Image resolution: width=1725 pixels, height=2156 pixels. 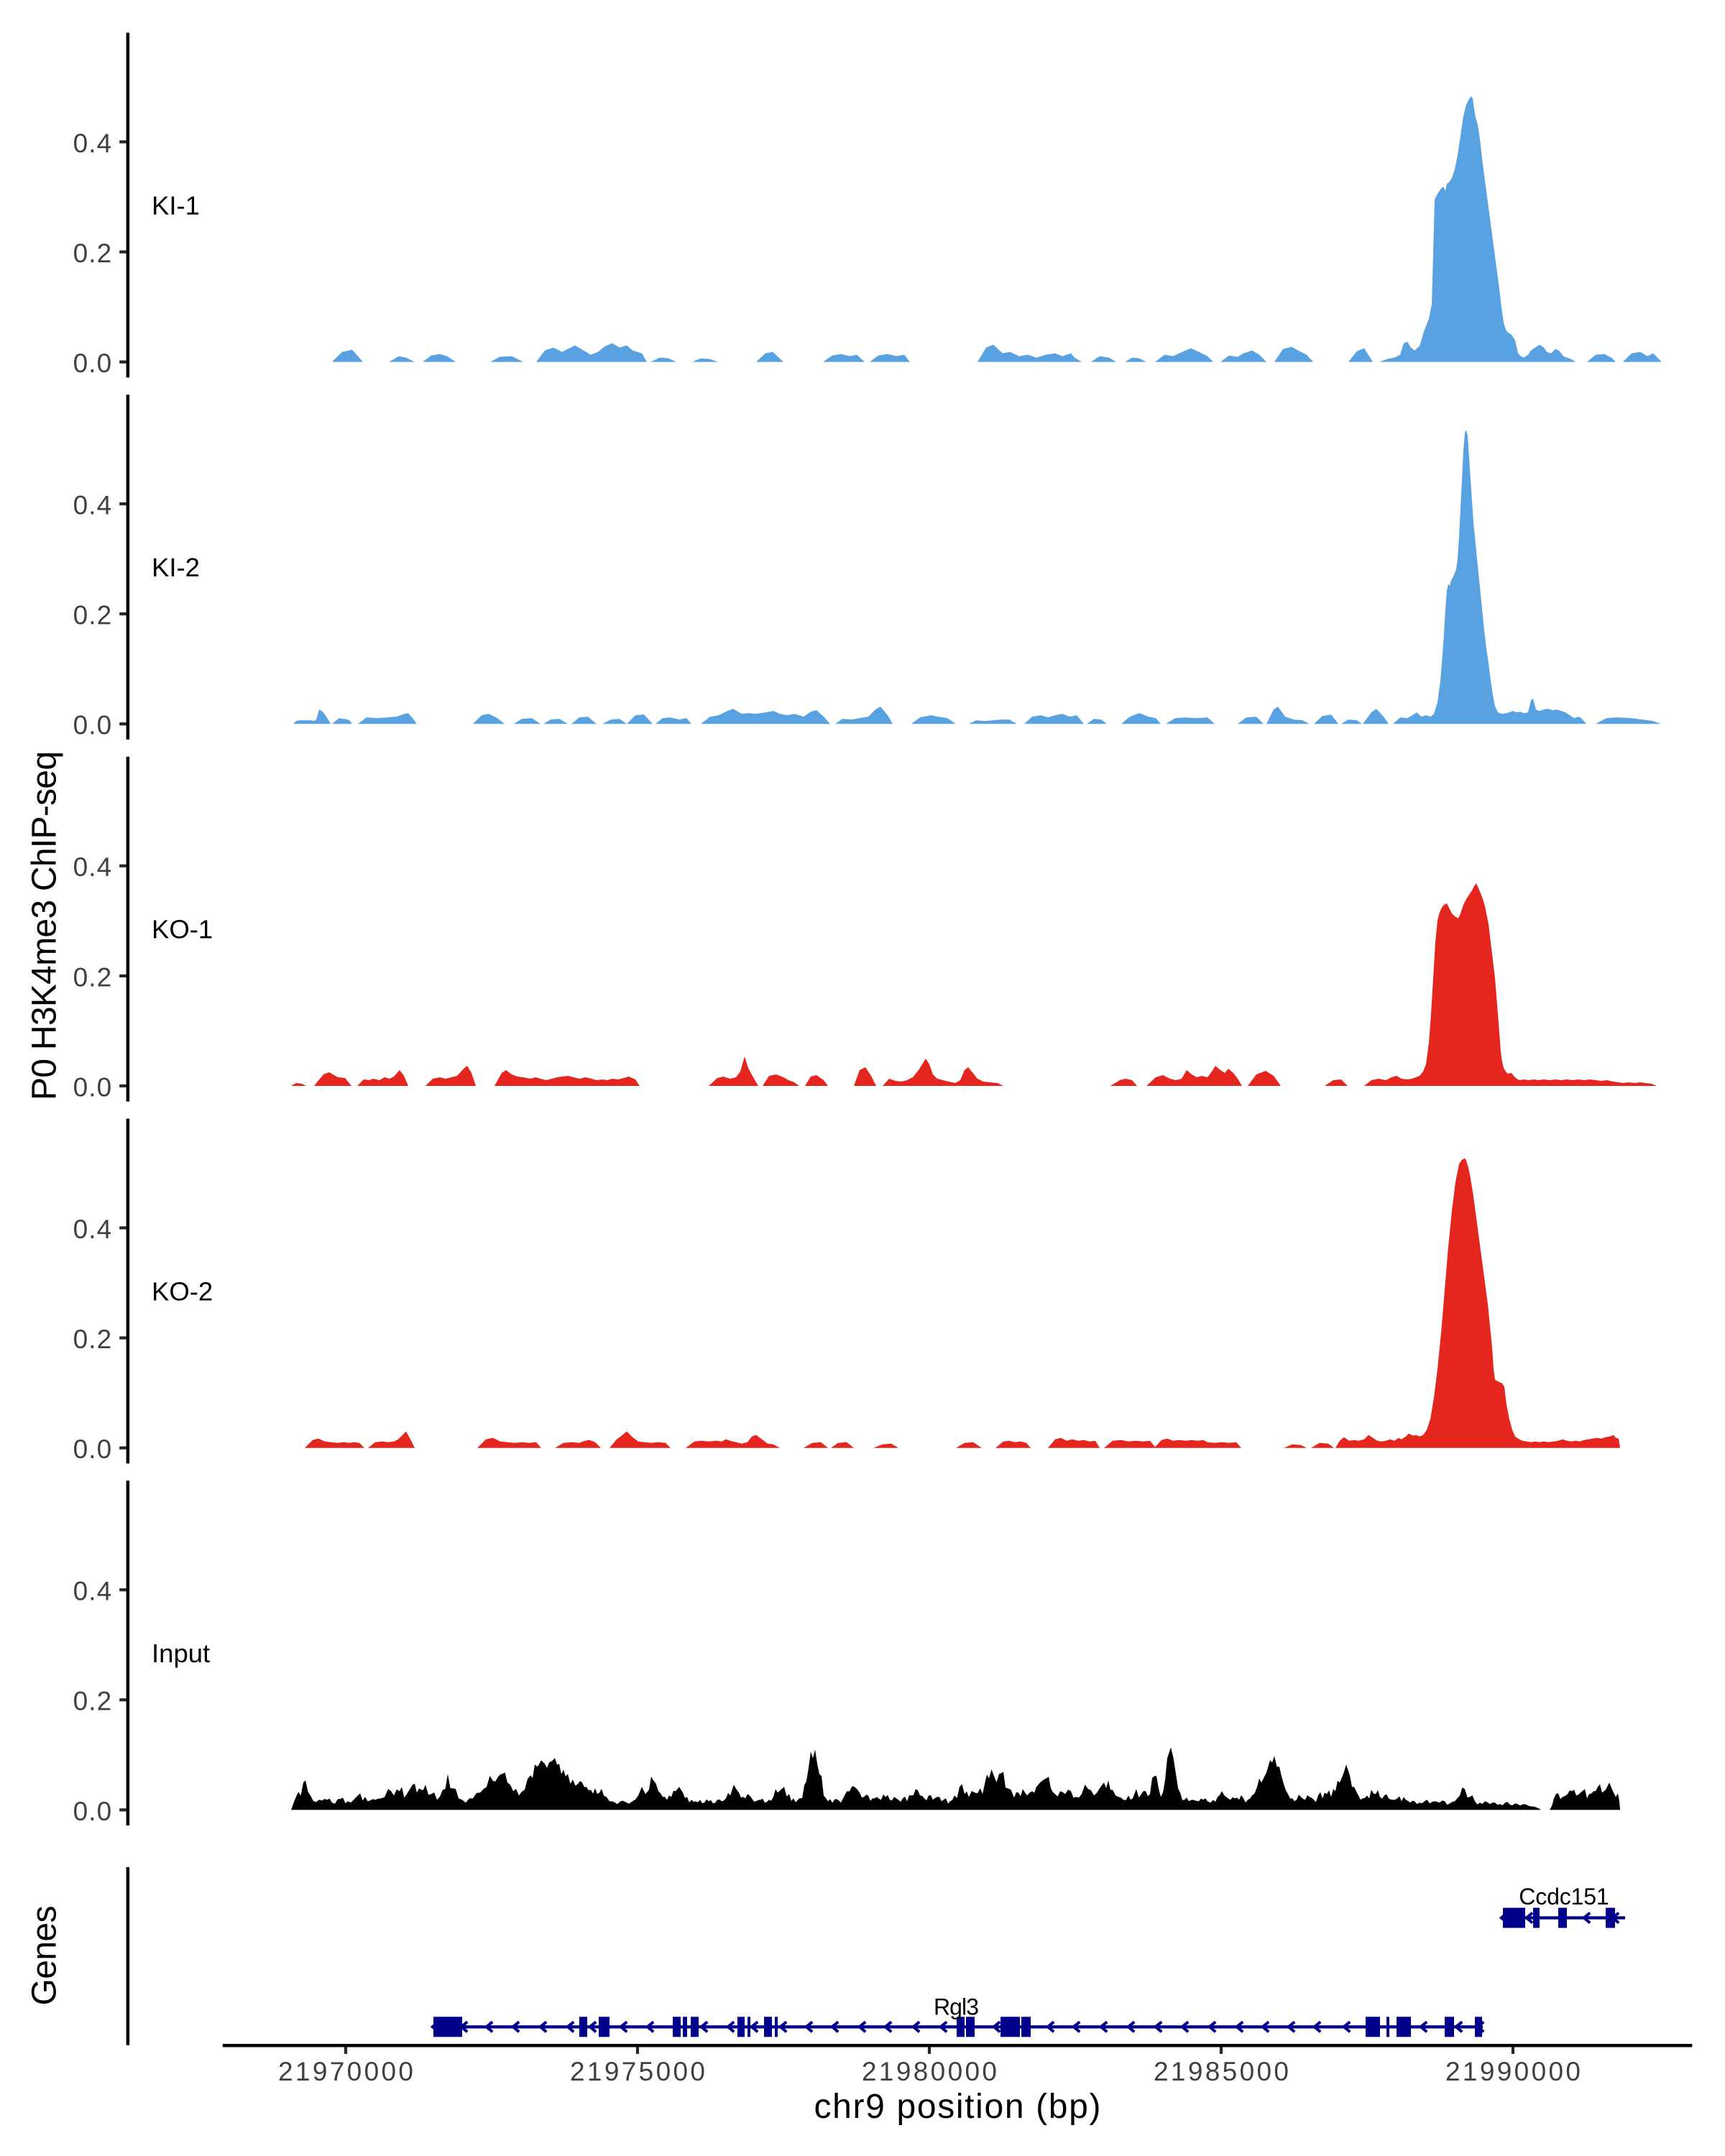 What do you see at coordinates (176, 567) in the screenshot?
I see `svg-text: KI-2` at bounding box center [176, 567].